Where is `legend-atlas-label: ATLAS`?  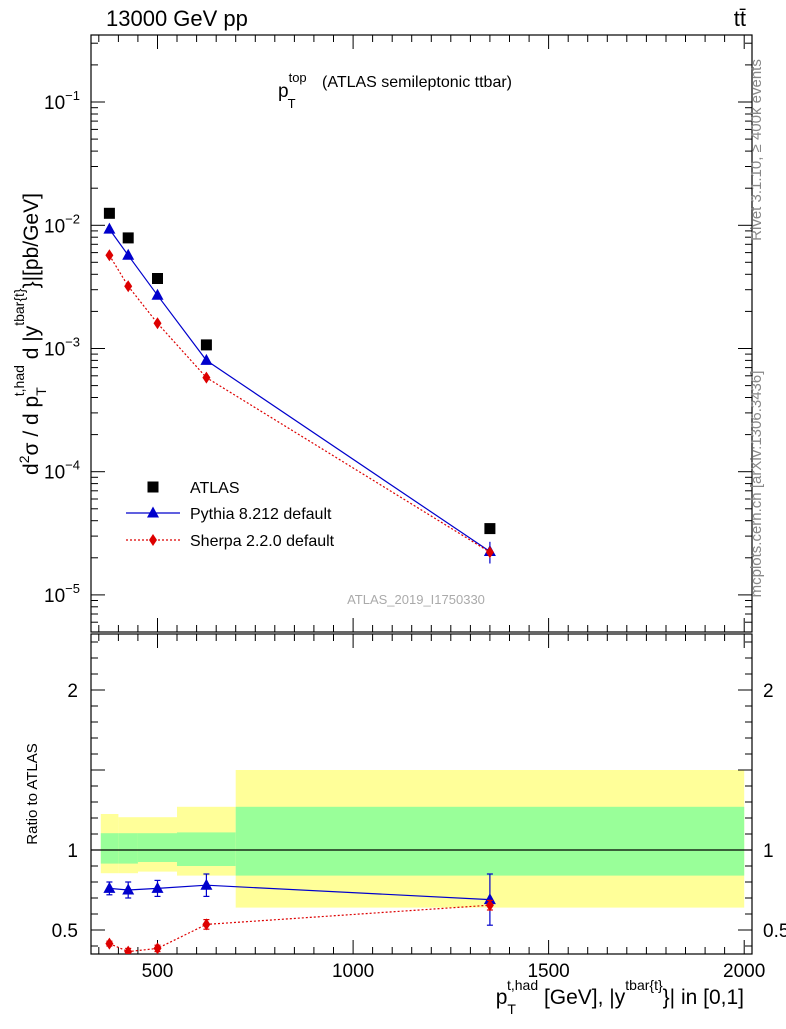 legend-atlas-label: ATLAS is located at coordinates (215, 488).